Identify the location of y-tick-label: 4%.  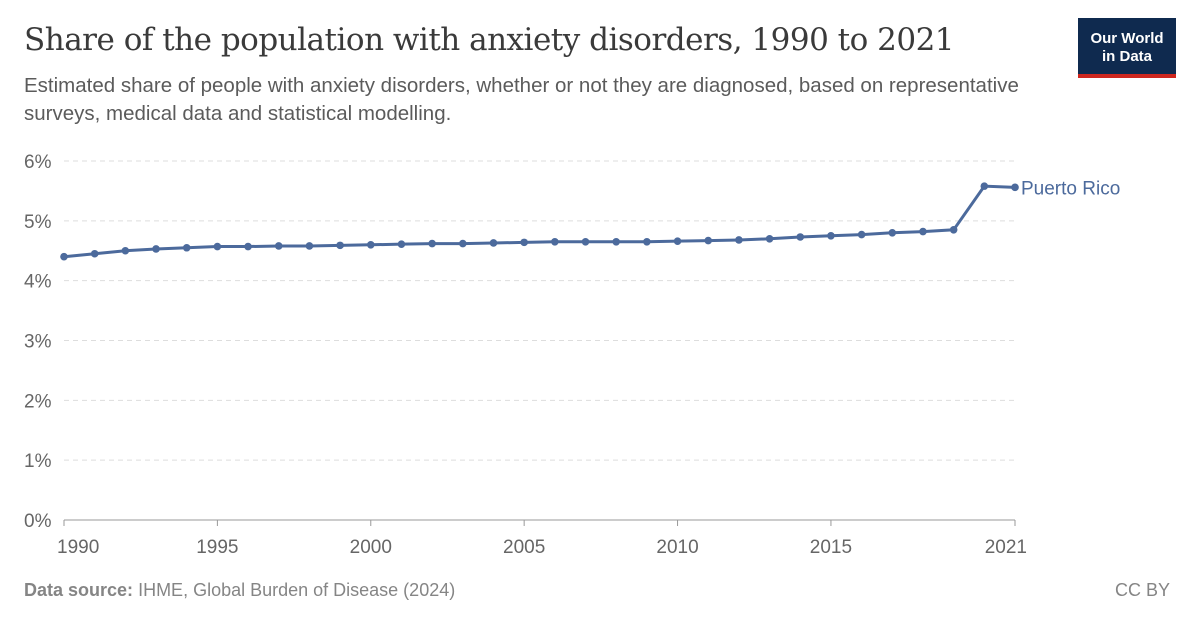
(38, 282).